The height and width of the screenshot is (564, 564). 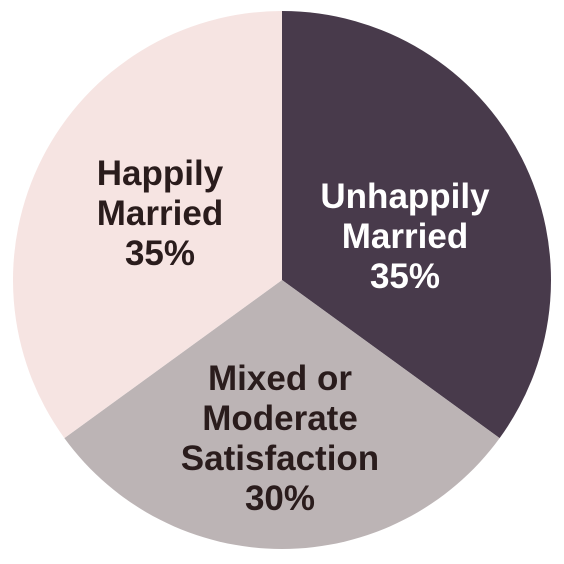 I want to click on slice-label-line: Moderate, so click(x=280, y=418).